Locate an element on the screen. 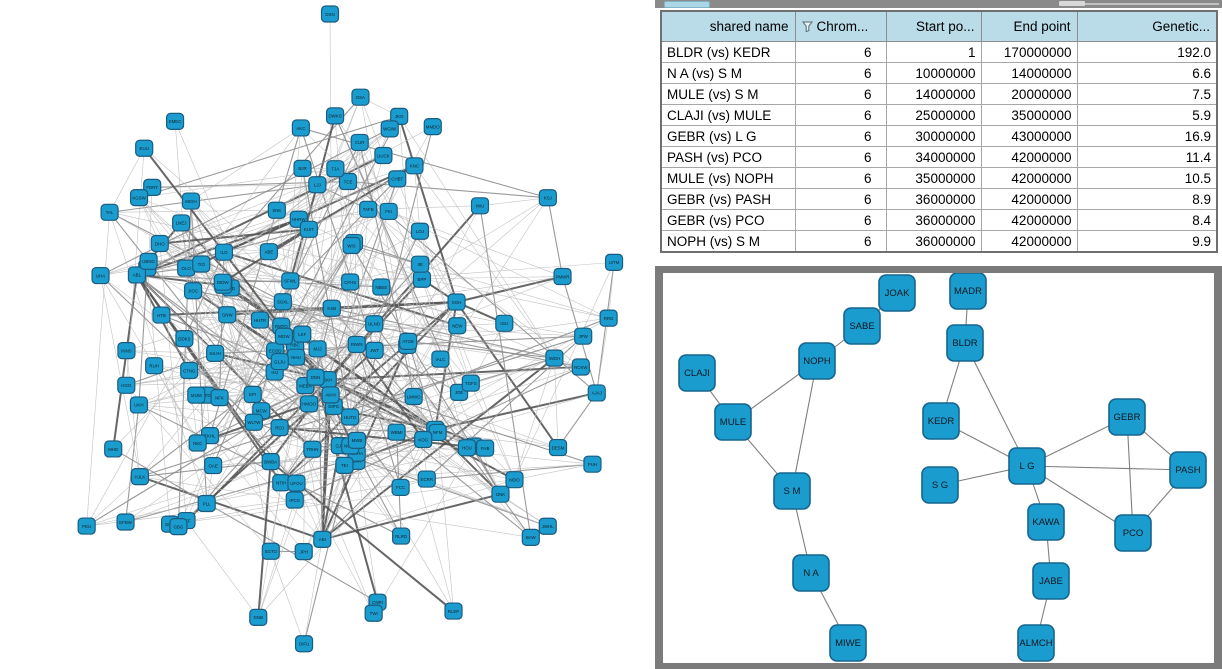 The image size is (1222, 669). network-node: TEI is located at coordinates (344, 465).